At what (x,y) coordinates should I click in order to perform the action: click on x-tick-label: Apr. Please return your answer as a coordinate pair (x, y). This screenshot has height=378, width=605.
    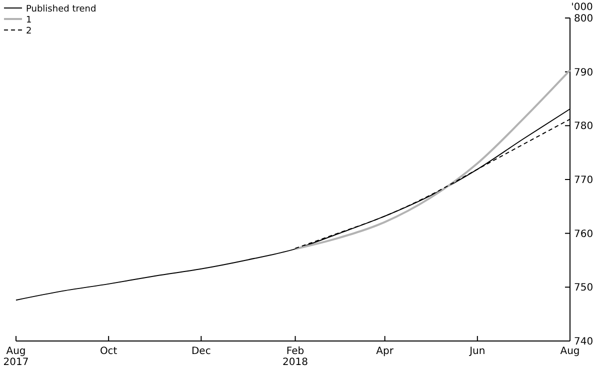
    Looking at the image, I should click on (385, 351).